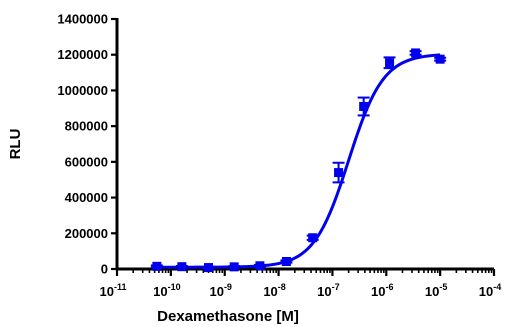 The height and width of the screenshot is (327, 509). Describe the element at coordinates (220, 290) in the screenshot. I see `x-tick-label: 10⁻⁹` at that location.